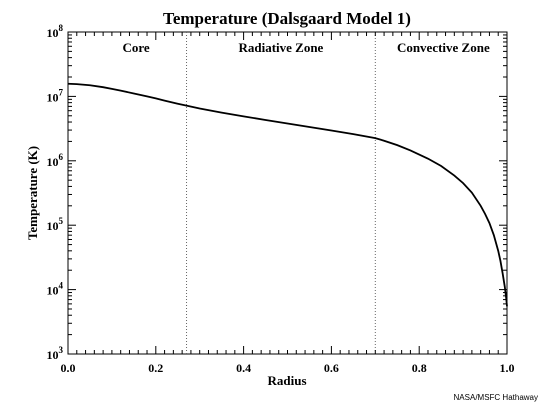  Describe the element at coordinates (61, 221) in the screenshot. I see `y-tick-exponent: 5` at that location.